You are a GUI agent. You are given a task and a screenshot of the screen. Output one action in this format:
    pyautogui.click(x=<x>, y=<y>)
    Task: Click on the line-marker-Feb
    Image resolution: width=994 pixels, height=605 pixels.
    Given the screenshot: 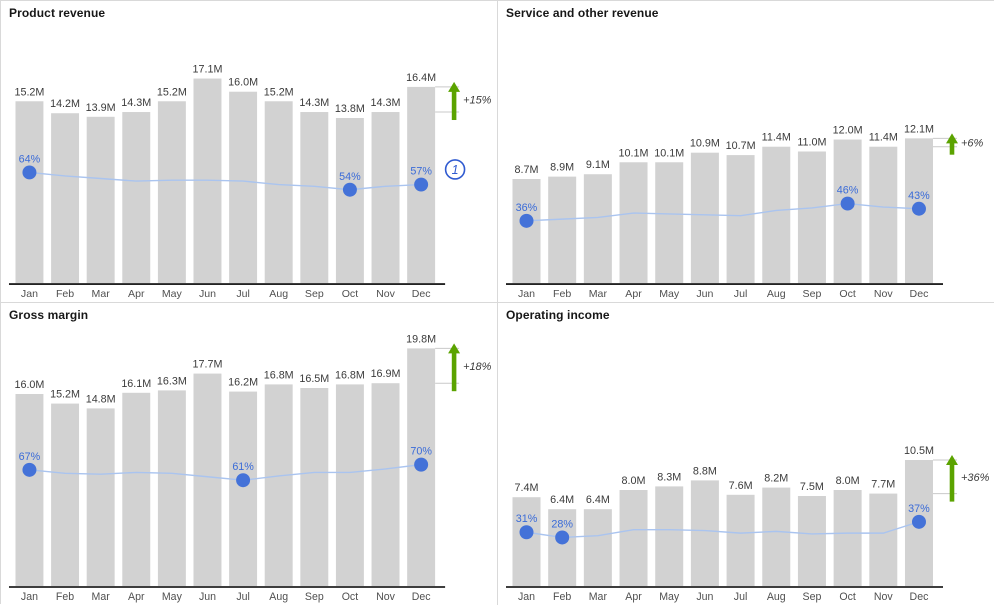 What is the action you would take?
    pyautogui.click(x=562, y=537)
    